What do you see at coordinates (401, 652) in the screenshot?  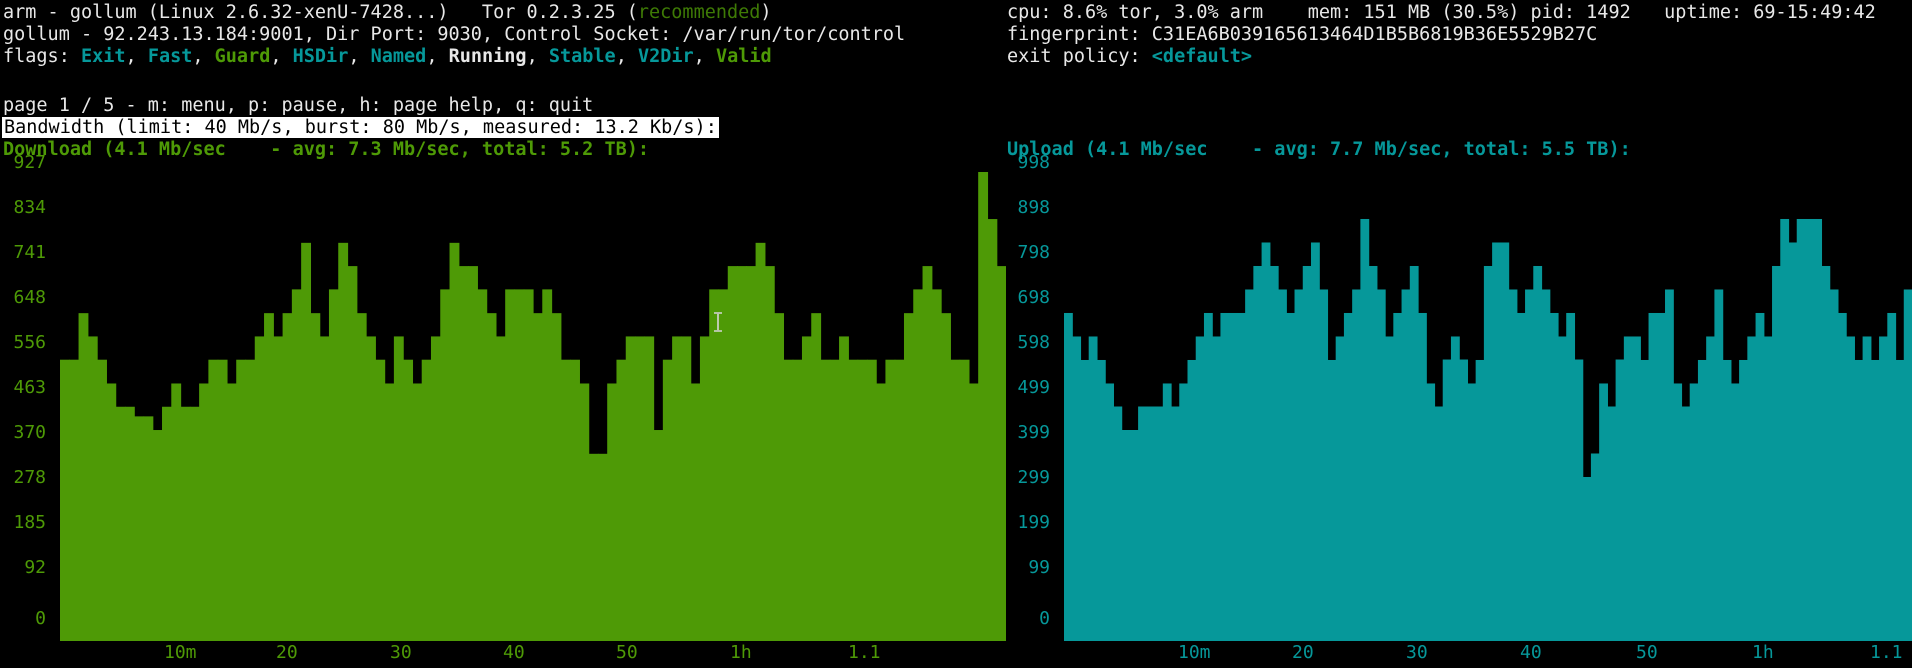 I see `download-x-tick: 30` at bounding box center [401, 652].